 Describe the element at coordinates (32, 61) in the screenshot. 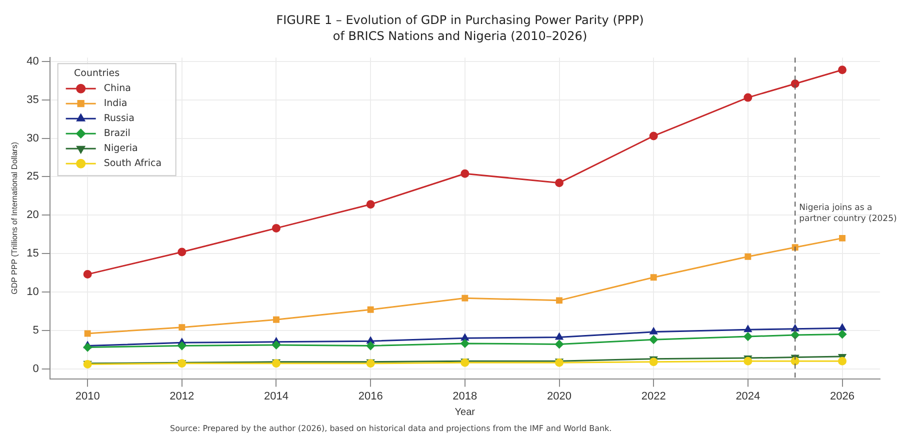

I see `y-tick-label: 40` at that location.